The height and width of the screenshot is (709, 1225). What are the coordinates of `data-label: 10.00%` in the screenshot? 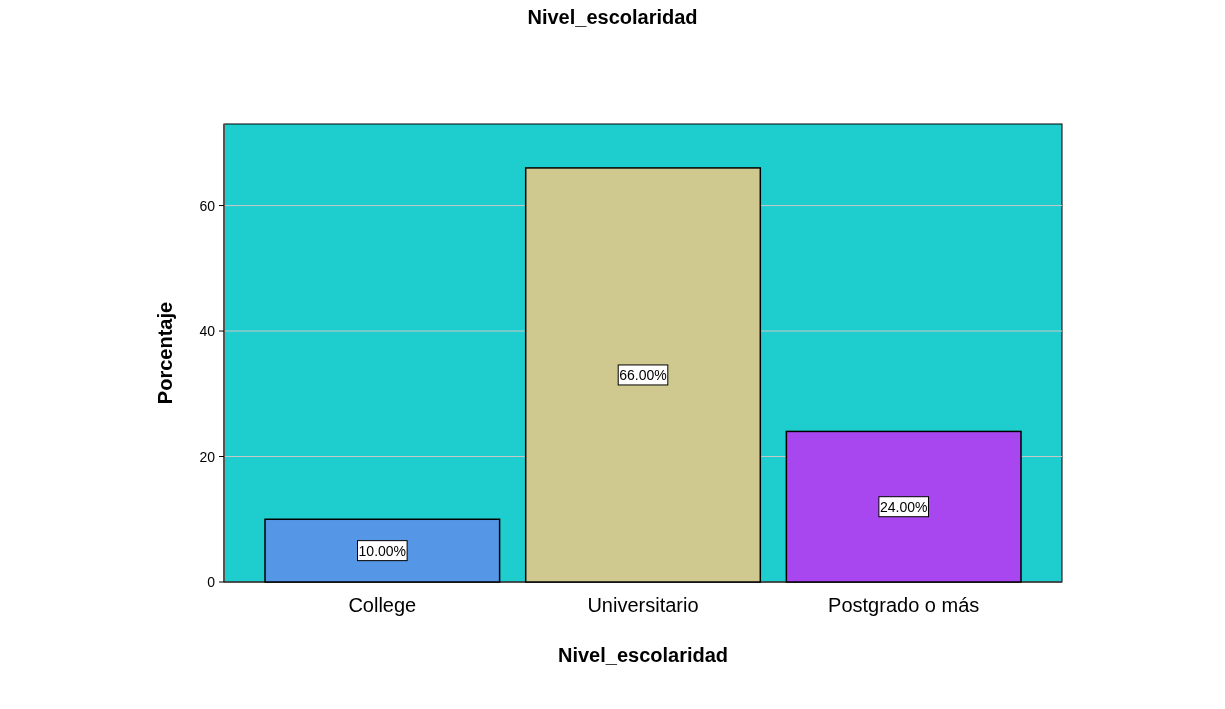 It's located at (382, 550).